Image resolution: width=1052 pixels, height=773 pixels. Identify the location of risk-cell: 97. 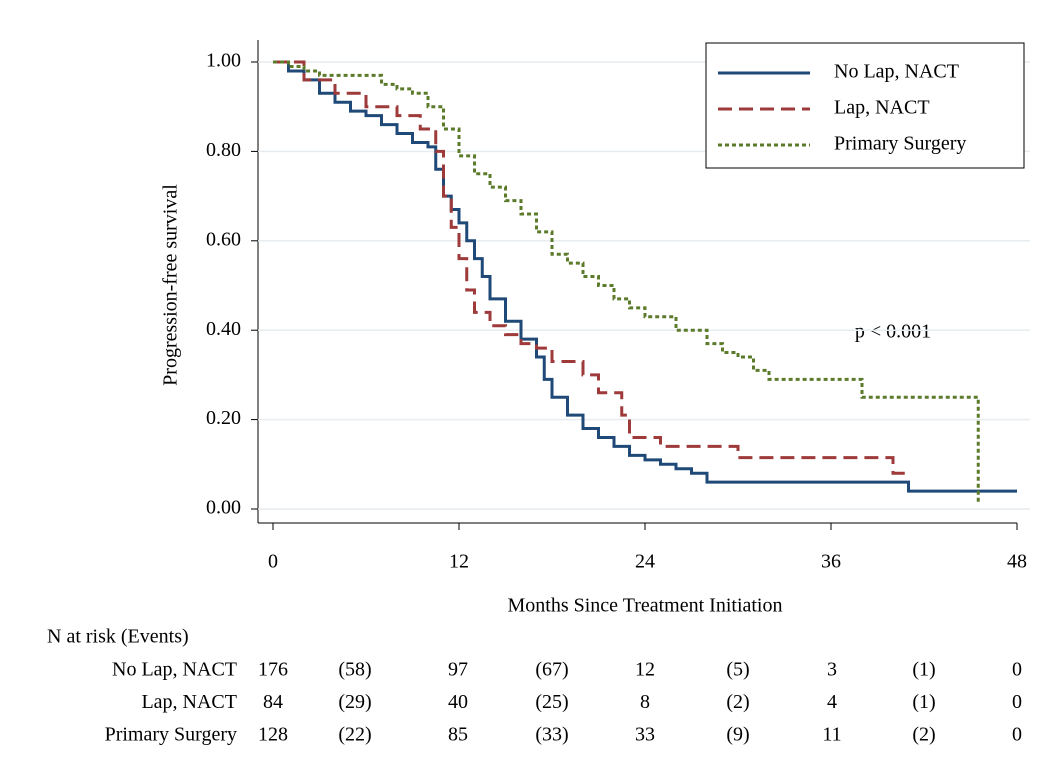
(458, 670).